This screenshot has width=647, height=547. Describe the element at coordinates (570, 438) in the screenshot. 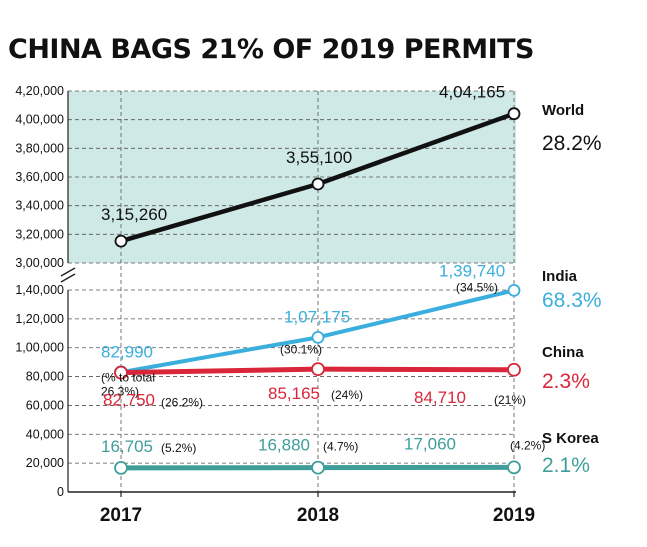

I see `legend-name-s-korea: S Korea` at that location.